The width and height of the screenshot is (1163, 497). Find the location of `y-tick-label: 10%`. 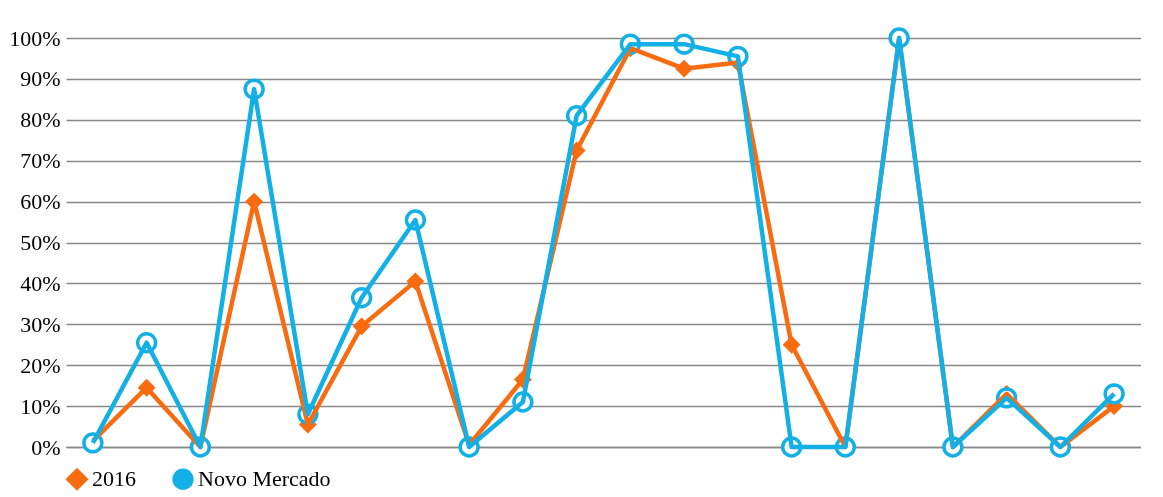

y-tick-label: 10% is located at coordinates (40, 406).